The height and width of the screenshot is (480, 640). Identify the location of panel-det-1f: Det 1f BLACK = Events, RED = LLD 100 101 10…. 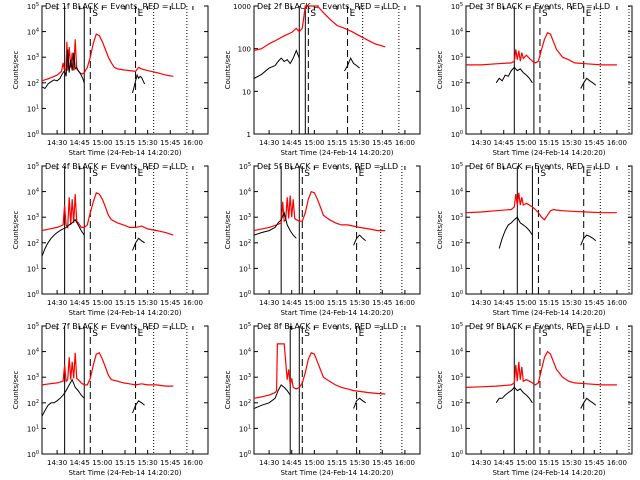
(110, 78).